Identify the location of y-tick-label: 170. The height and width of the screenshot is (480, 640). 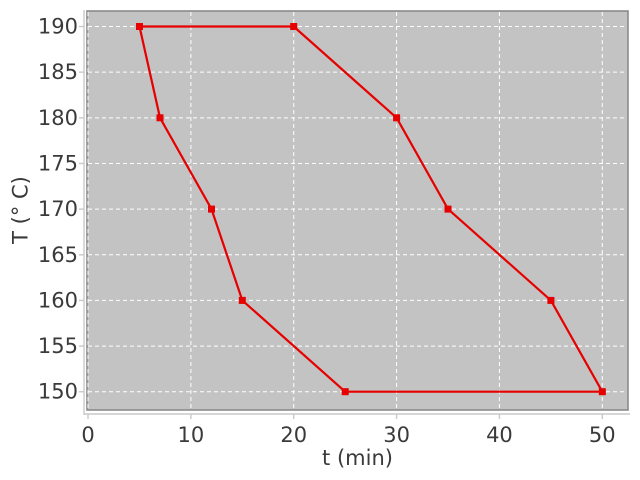
(58, 209).